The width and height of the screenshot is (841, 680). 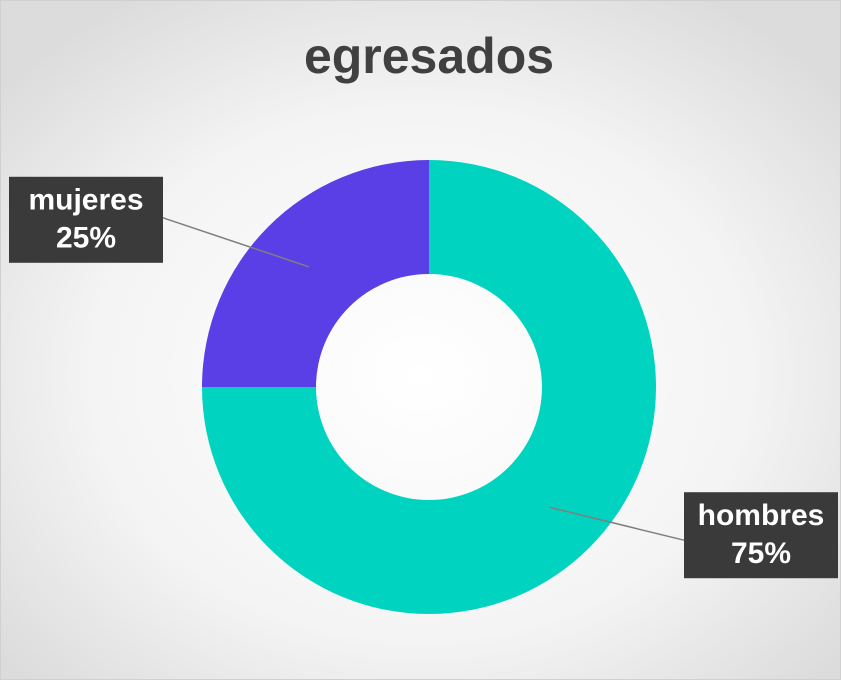 I want to click on donut-slice, so click(x=315, y=273).